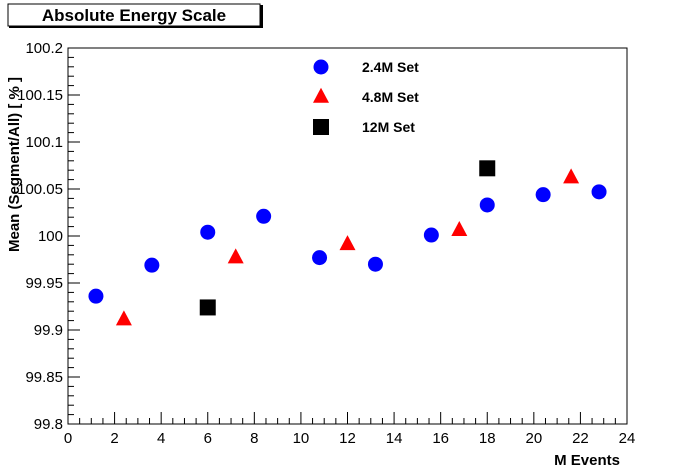  What do you see at coordinates (68, 438) in the screenshot?
I see `x-tick-label: 0` at bounding box center [68, 438].